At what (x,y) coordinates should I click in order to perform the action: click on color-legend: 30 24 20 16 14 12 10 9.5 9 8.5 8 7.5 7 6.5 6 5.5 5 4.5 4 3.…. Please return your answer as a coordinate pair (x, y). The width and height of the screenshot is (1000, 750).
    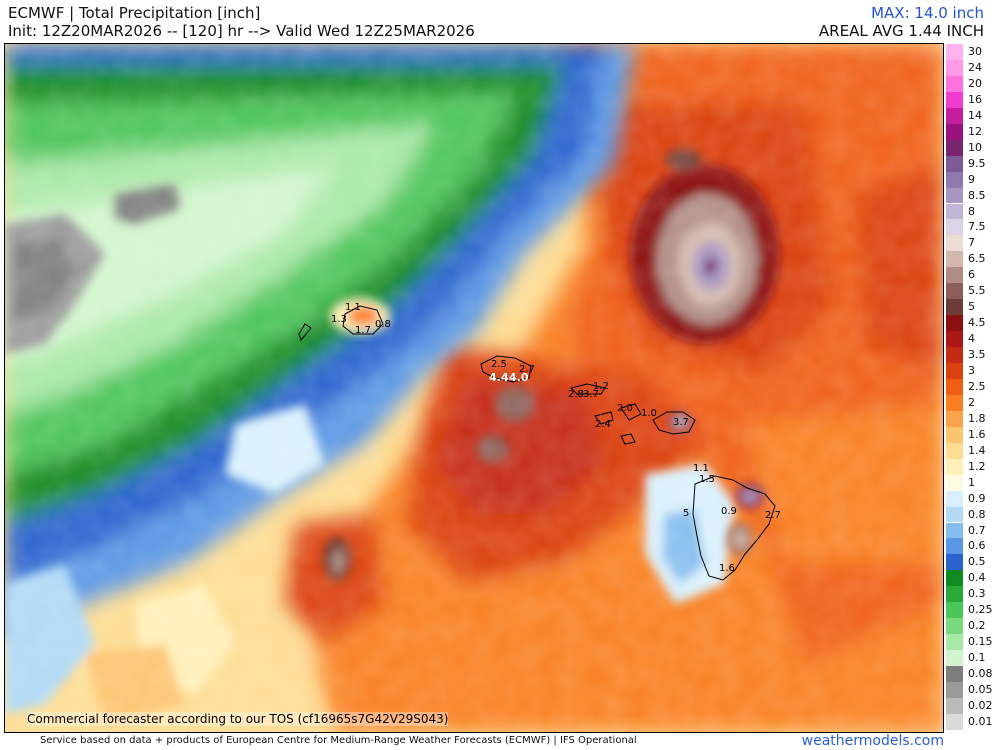
    Looking at the image, I should click on (973, 388).